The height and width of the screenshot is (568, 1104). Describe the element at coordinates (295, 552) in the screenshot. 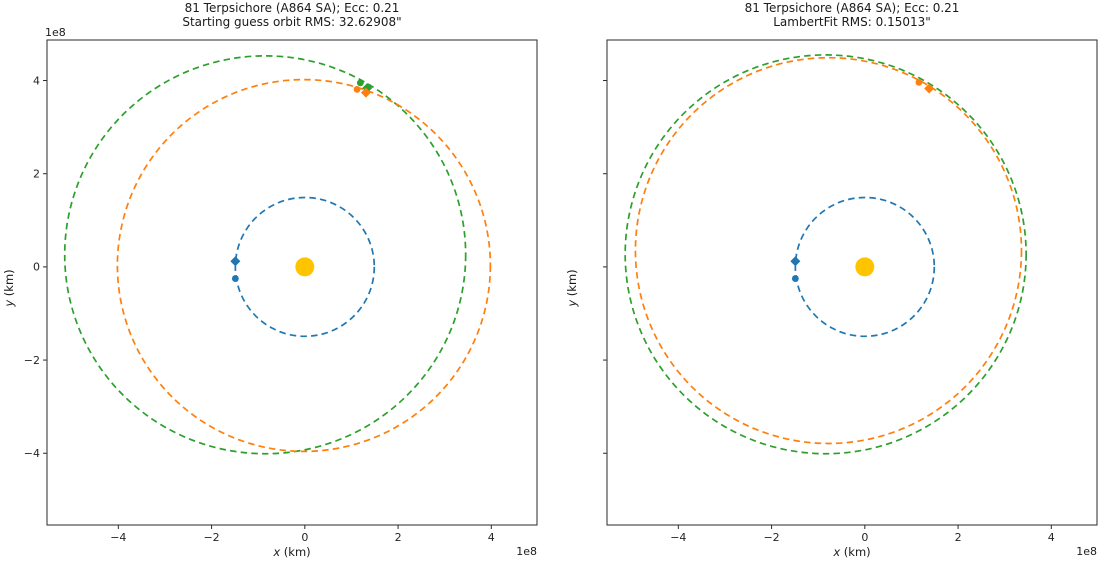

I see `left-x-axis-unit: (km)` at that location.